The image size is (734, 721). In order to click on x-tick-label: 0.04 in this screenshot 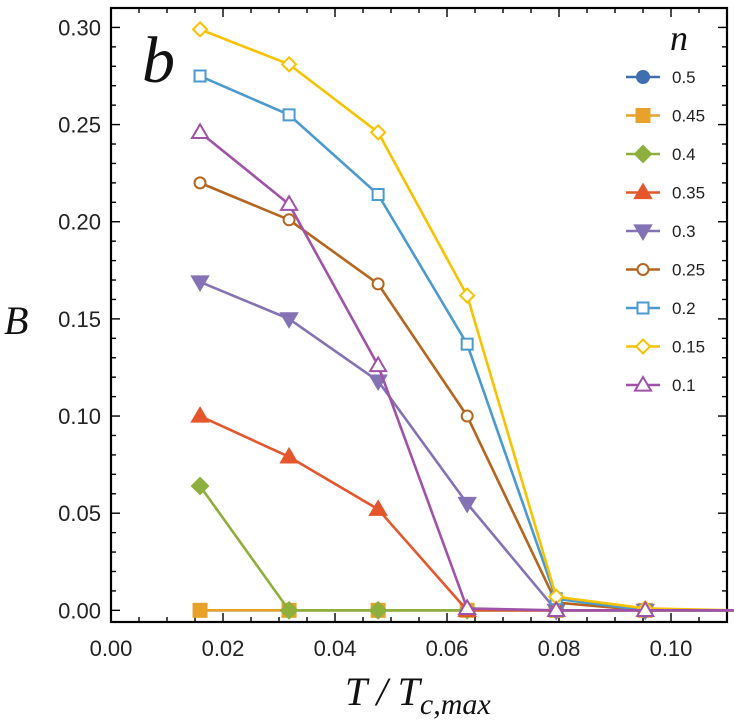, I will do `click(335, 648)`.